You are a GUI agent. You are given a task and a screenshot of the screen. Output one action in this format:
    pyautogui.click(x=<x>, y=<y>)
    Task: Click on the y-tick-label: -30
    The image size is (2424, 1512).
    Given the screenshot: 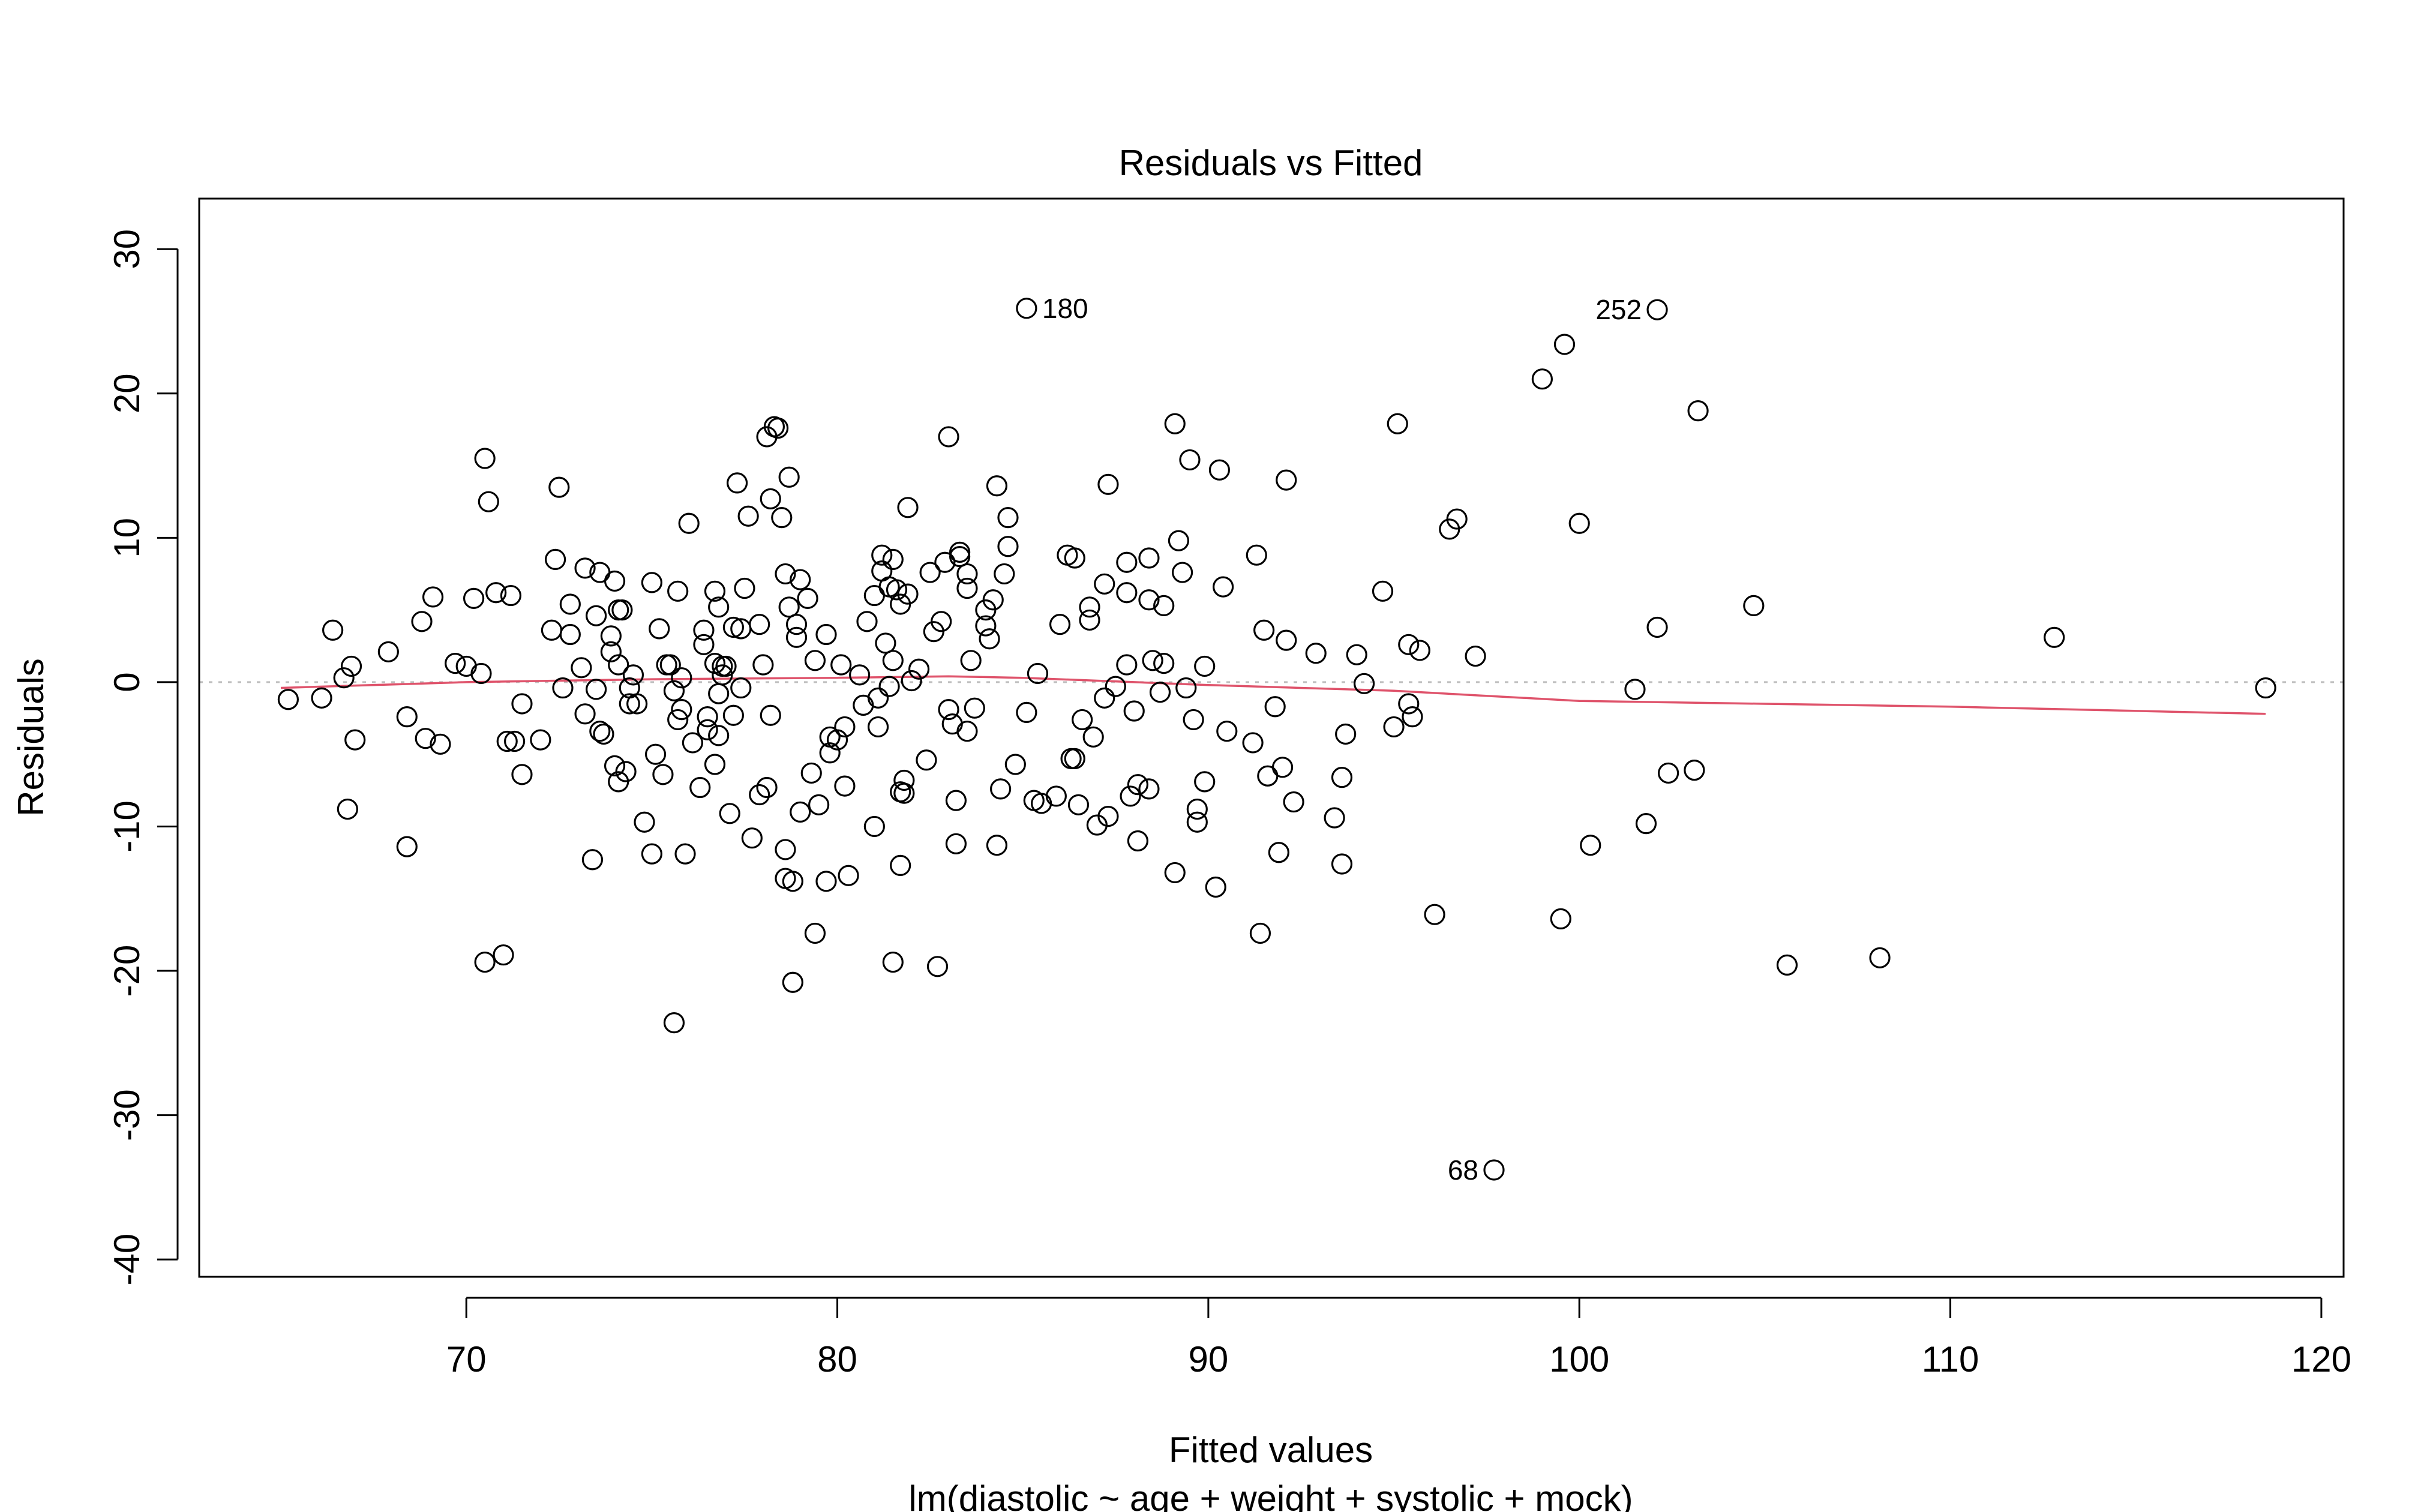 What is the action you would take?
    pyautogui.click(x=127, y=1115)
    